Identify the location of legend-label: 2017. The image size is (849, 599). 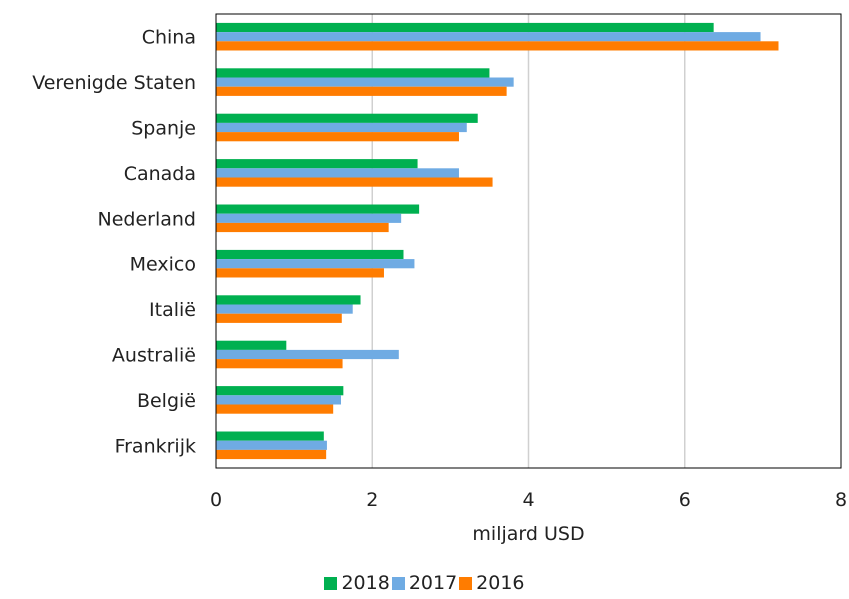
(433, 583).